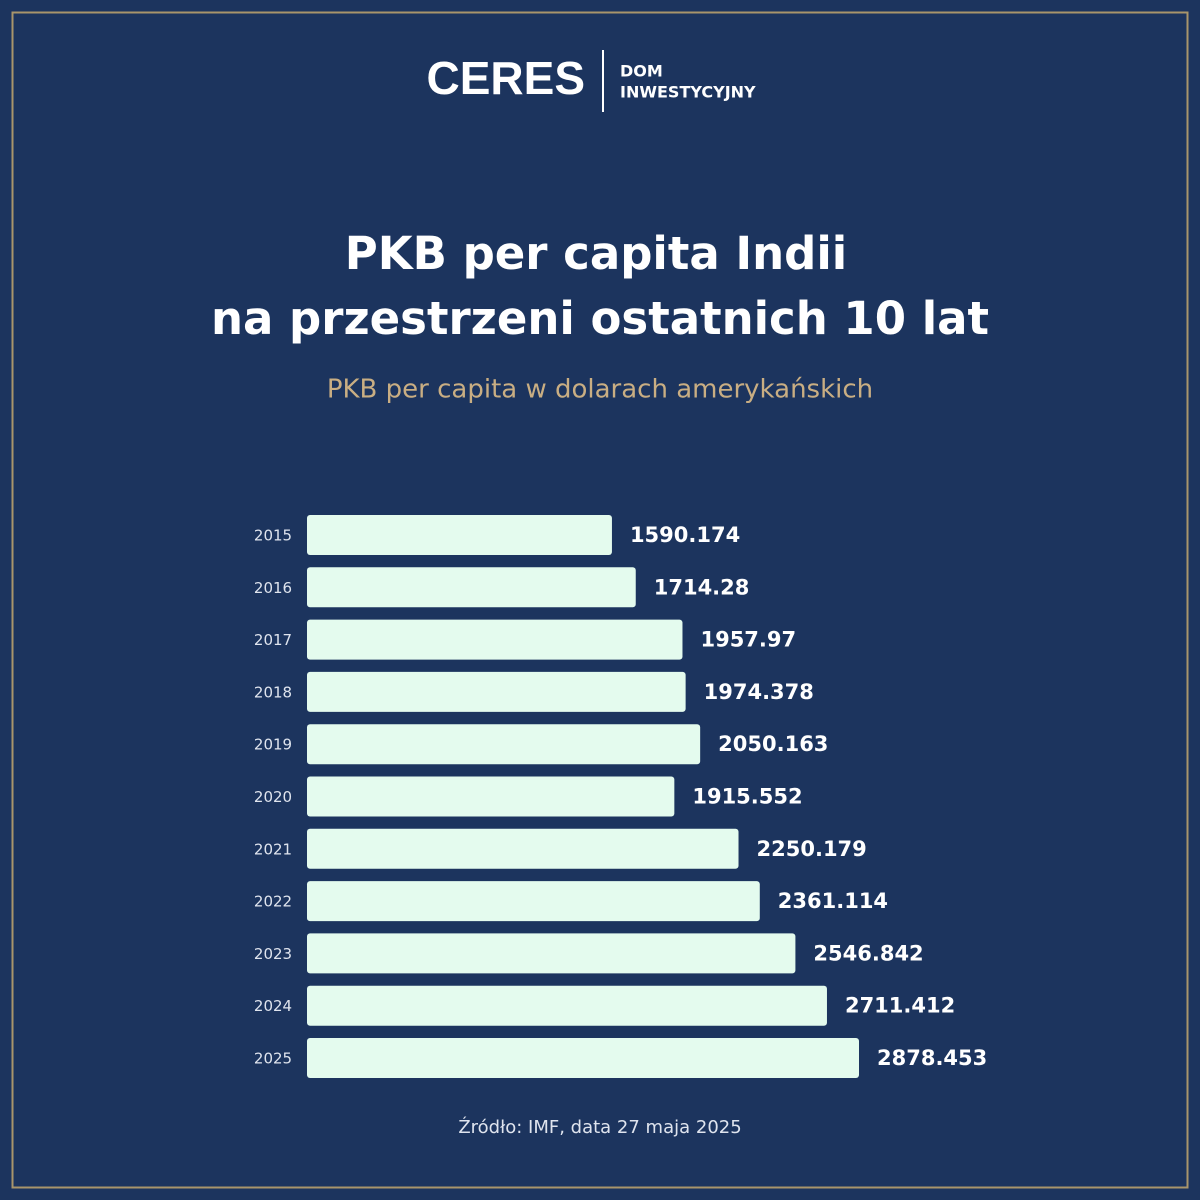 The image size is (1200, 1200). I want to click on y-tick-label: 2021, so click(273, 849).